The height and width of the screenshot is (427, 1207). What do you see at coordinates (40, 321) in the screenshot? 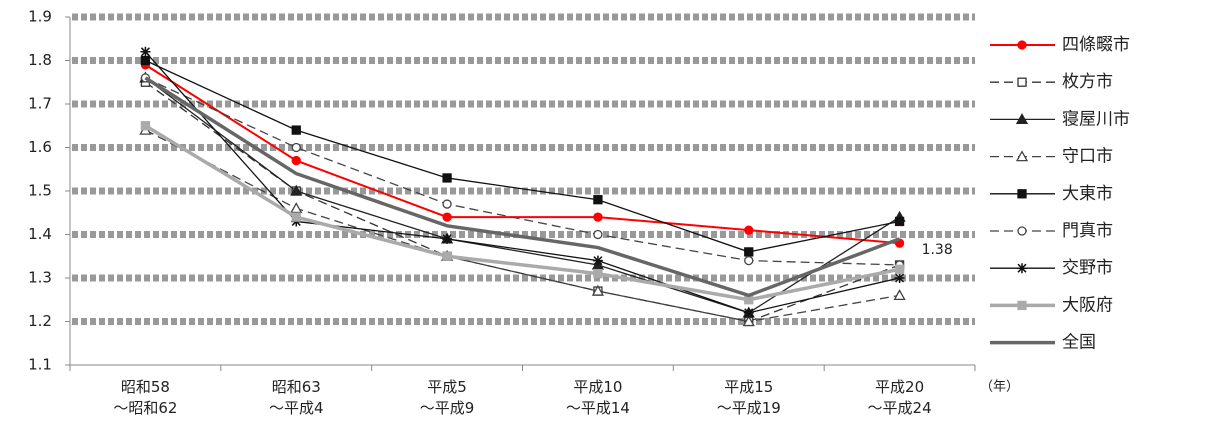
I see `y-tick-label: 1.2` at bounding box center [40, 321].